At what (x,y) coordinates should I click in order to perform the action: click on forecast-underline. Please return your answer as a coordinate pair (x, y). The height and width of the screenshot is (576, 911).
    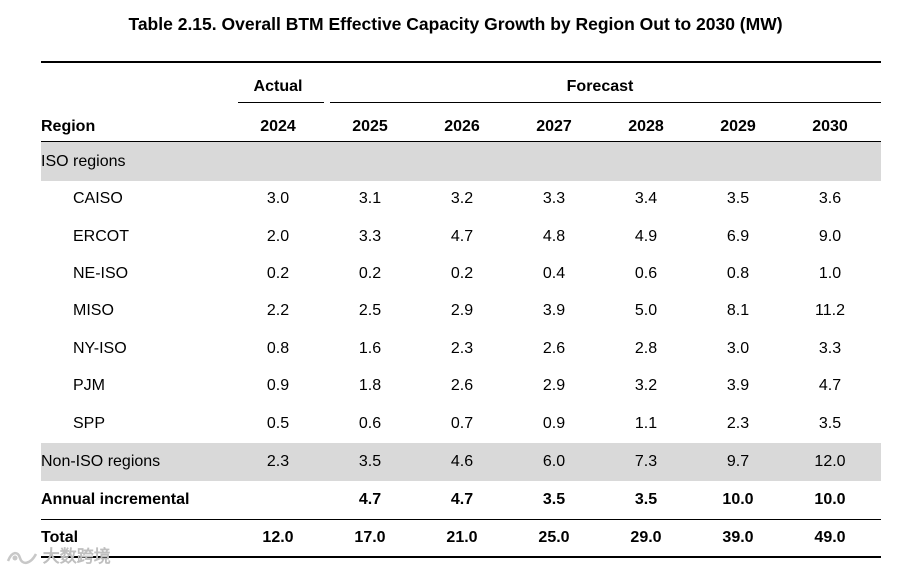
    Looking at the image, I should click on (605, 102).